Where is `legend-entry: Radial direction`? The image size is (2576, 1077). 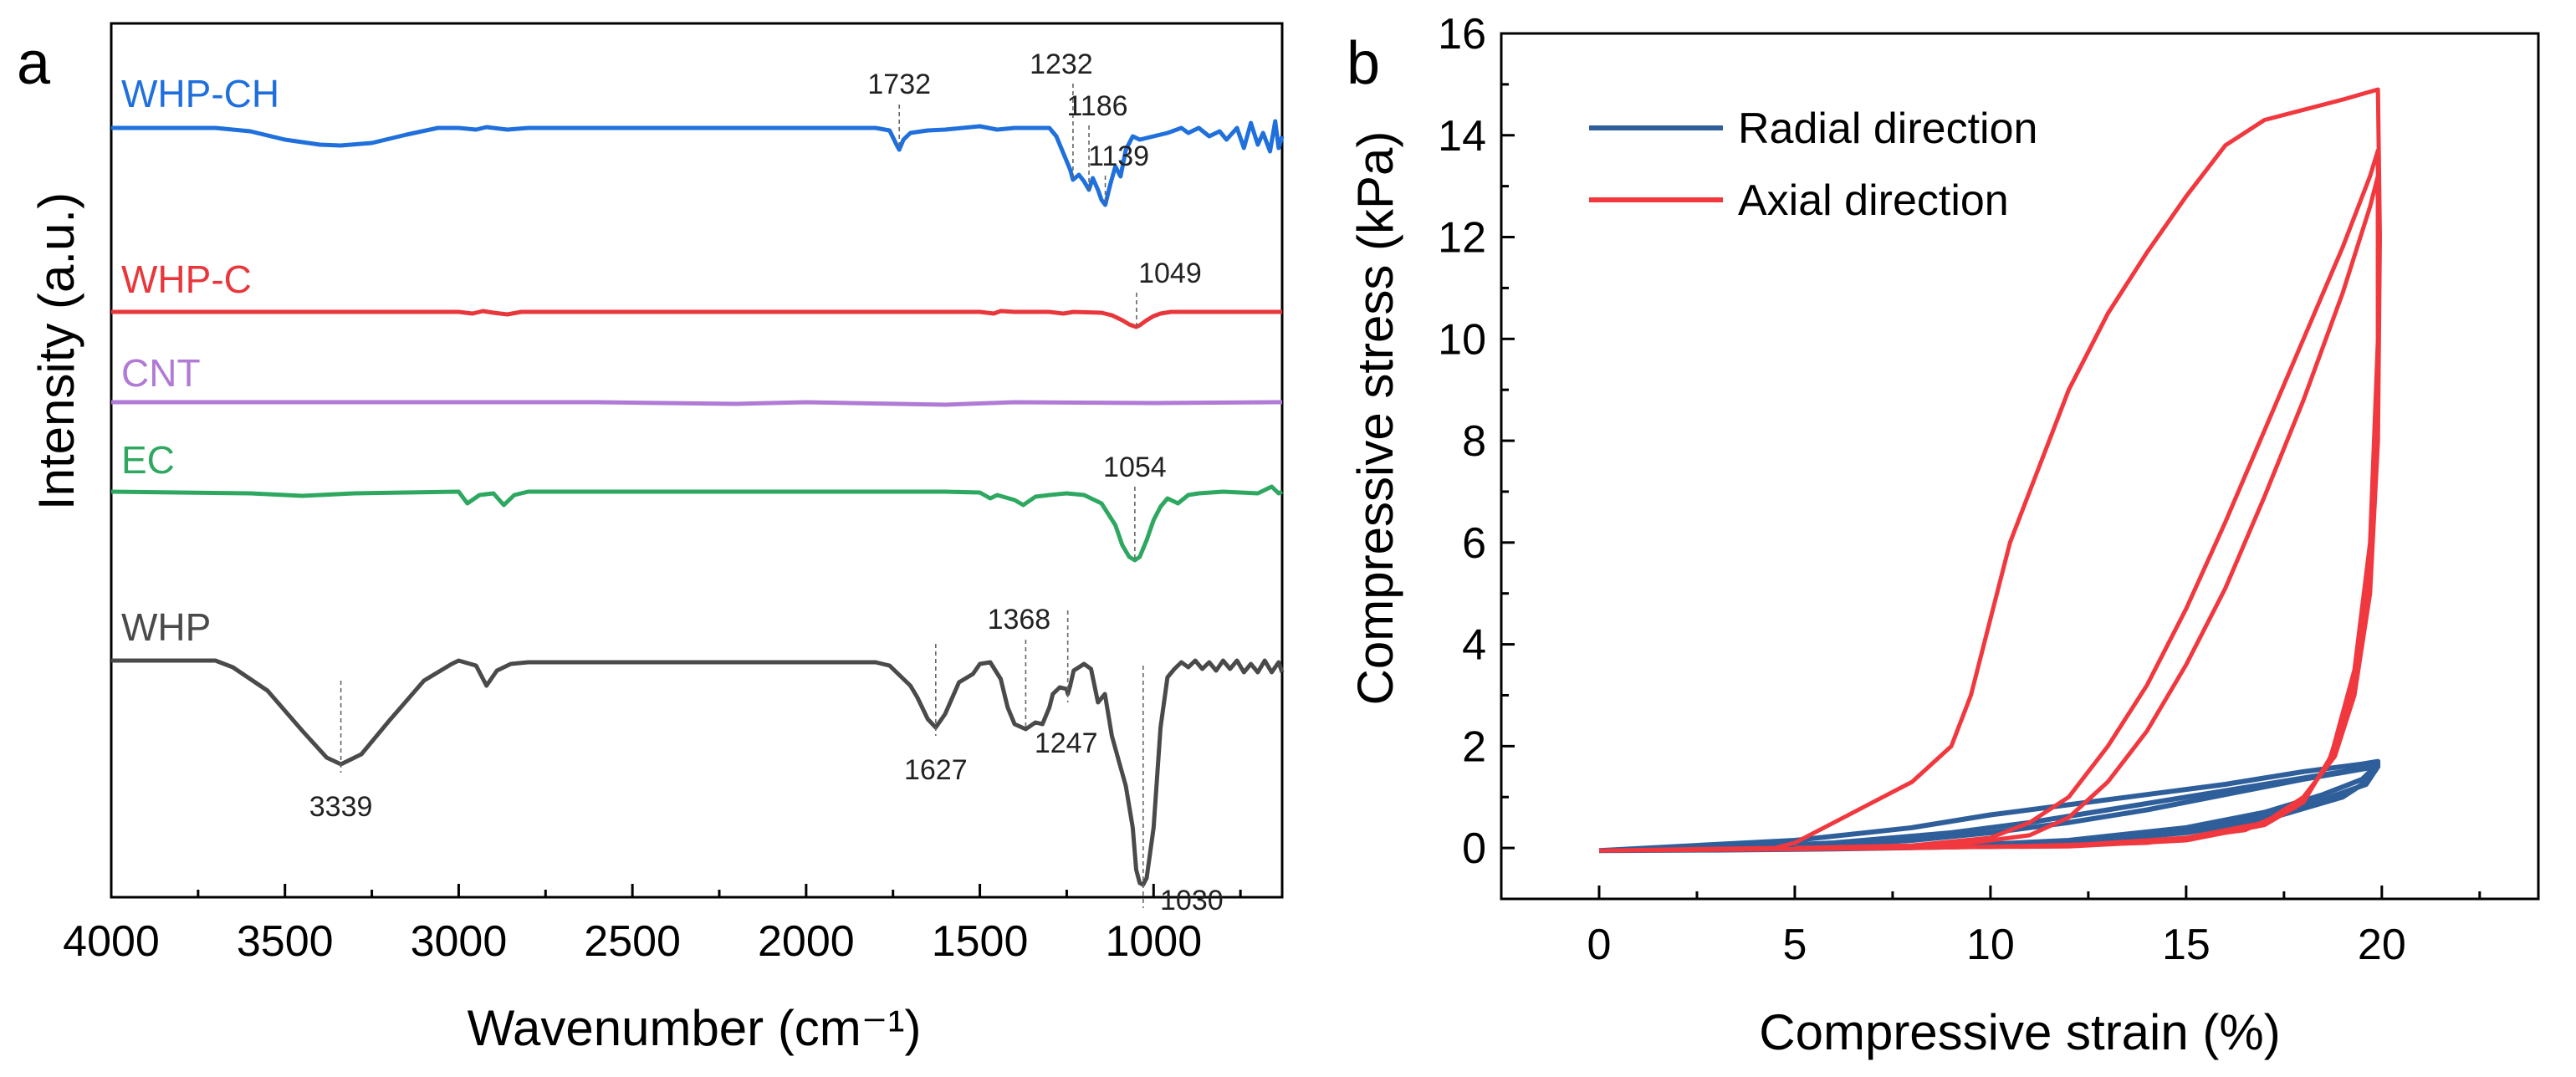
legend-entry: Radial direction is located at coordinates (1887, 129).